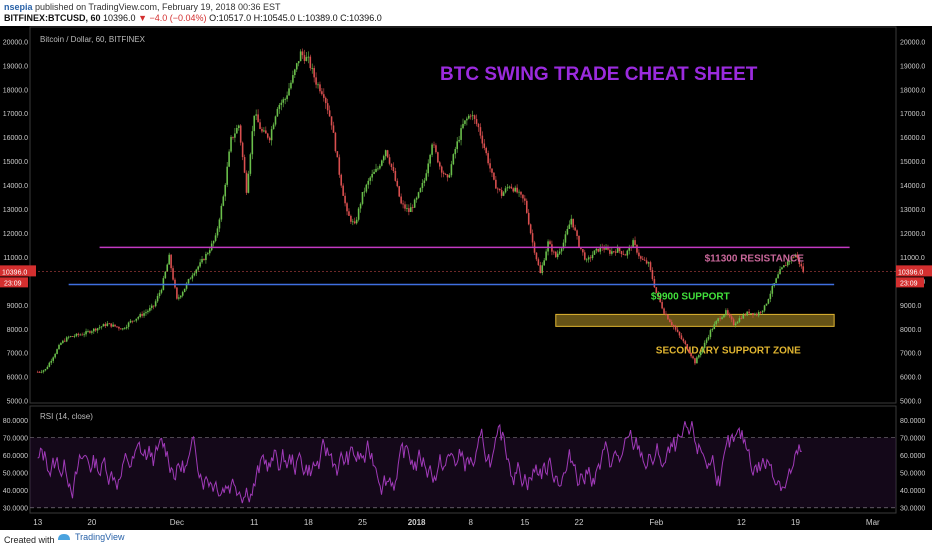 This screenshot has width=932, height=550. Describe the element at coordinates (911, 378) in the screenshot. I see `y-tick-label-right: 6000.0` at that location.